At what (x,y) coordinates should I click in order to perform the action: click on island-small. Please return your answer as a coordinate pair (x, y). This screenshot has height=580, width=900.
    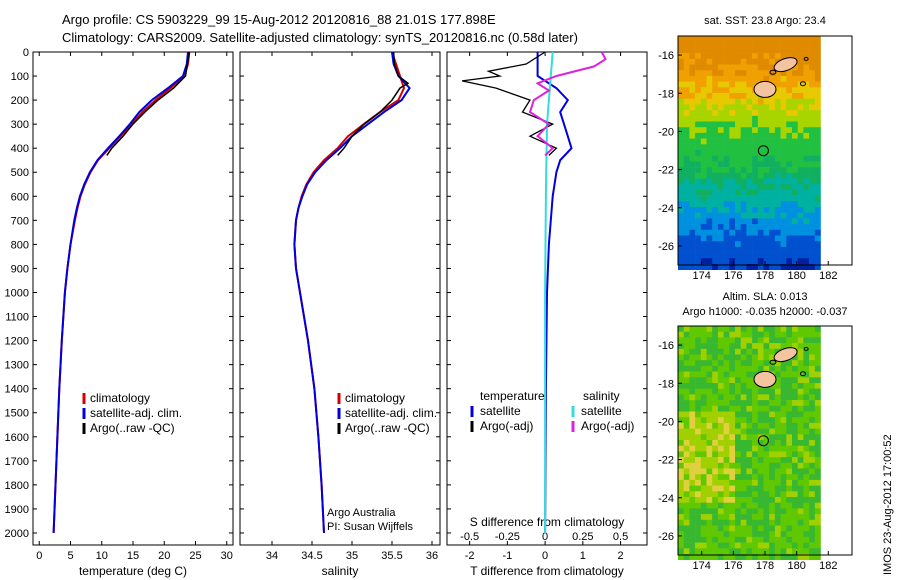
    Looking at the image, I should click on (773, 72).